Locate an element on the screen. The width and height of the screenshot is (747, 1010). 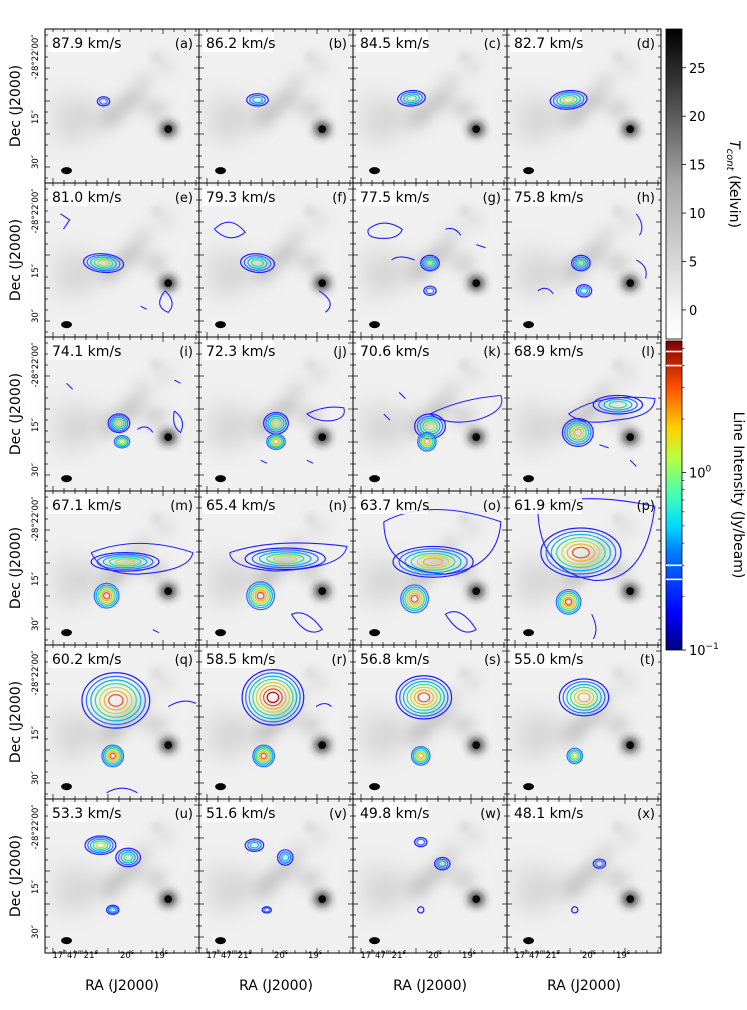
channel-panel: 74.1 km/s (i) is located at coordinates (122, 414).